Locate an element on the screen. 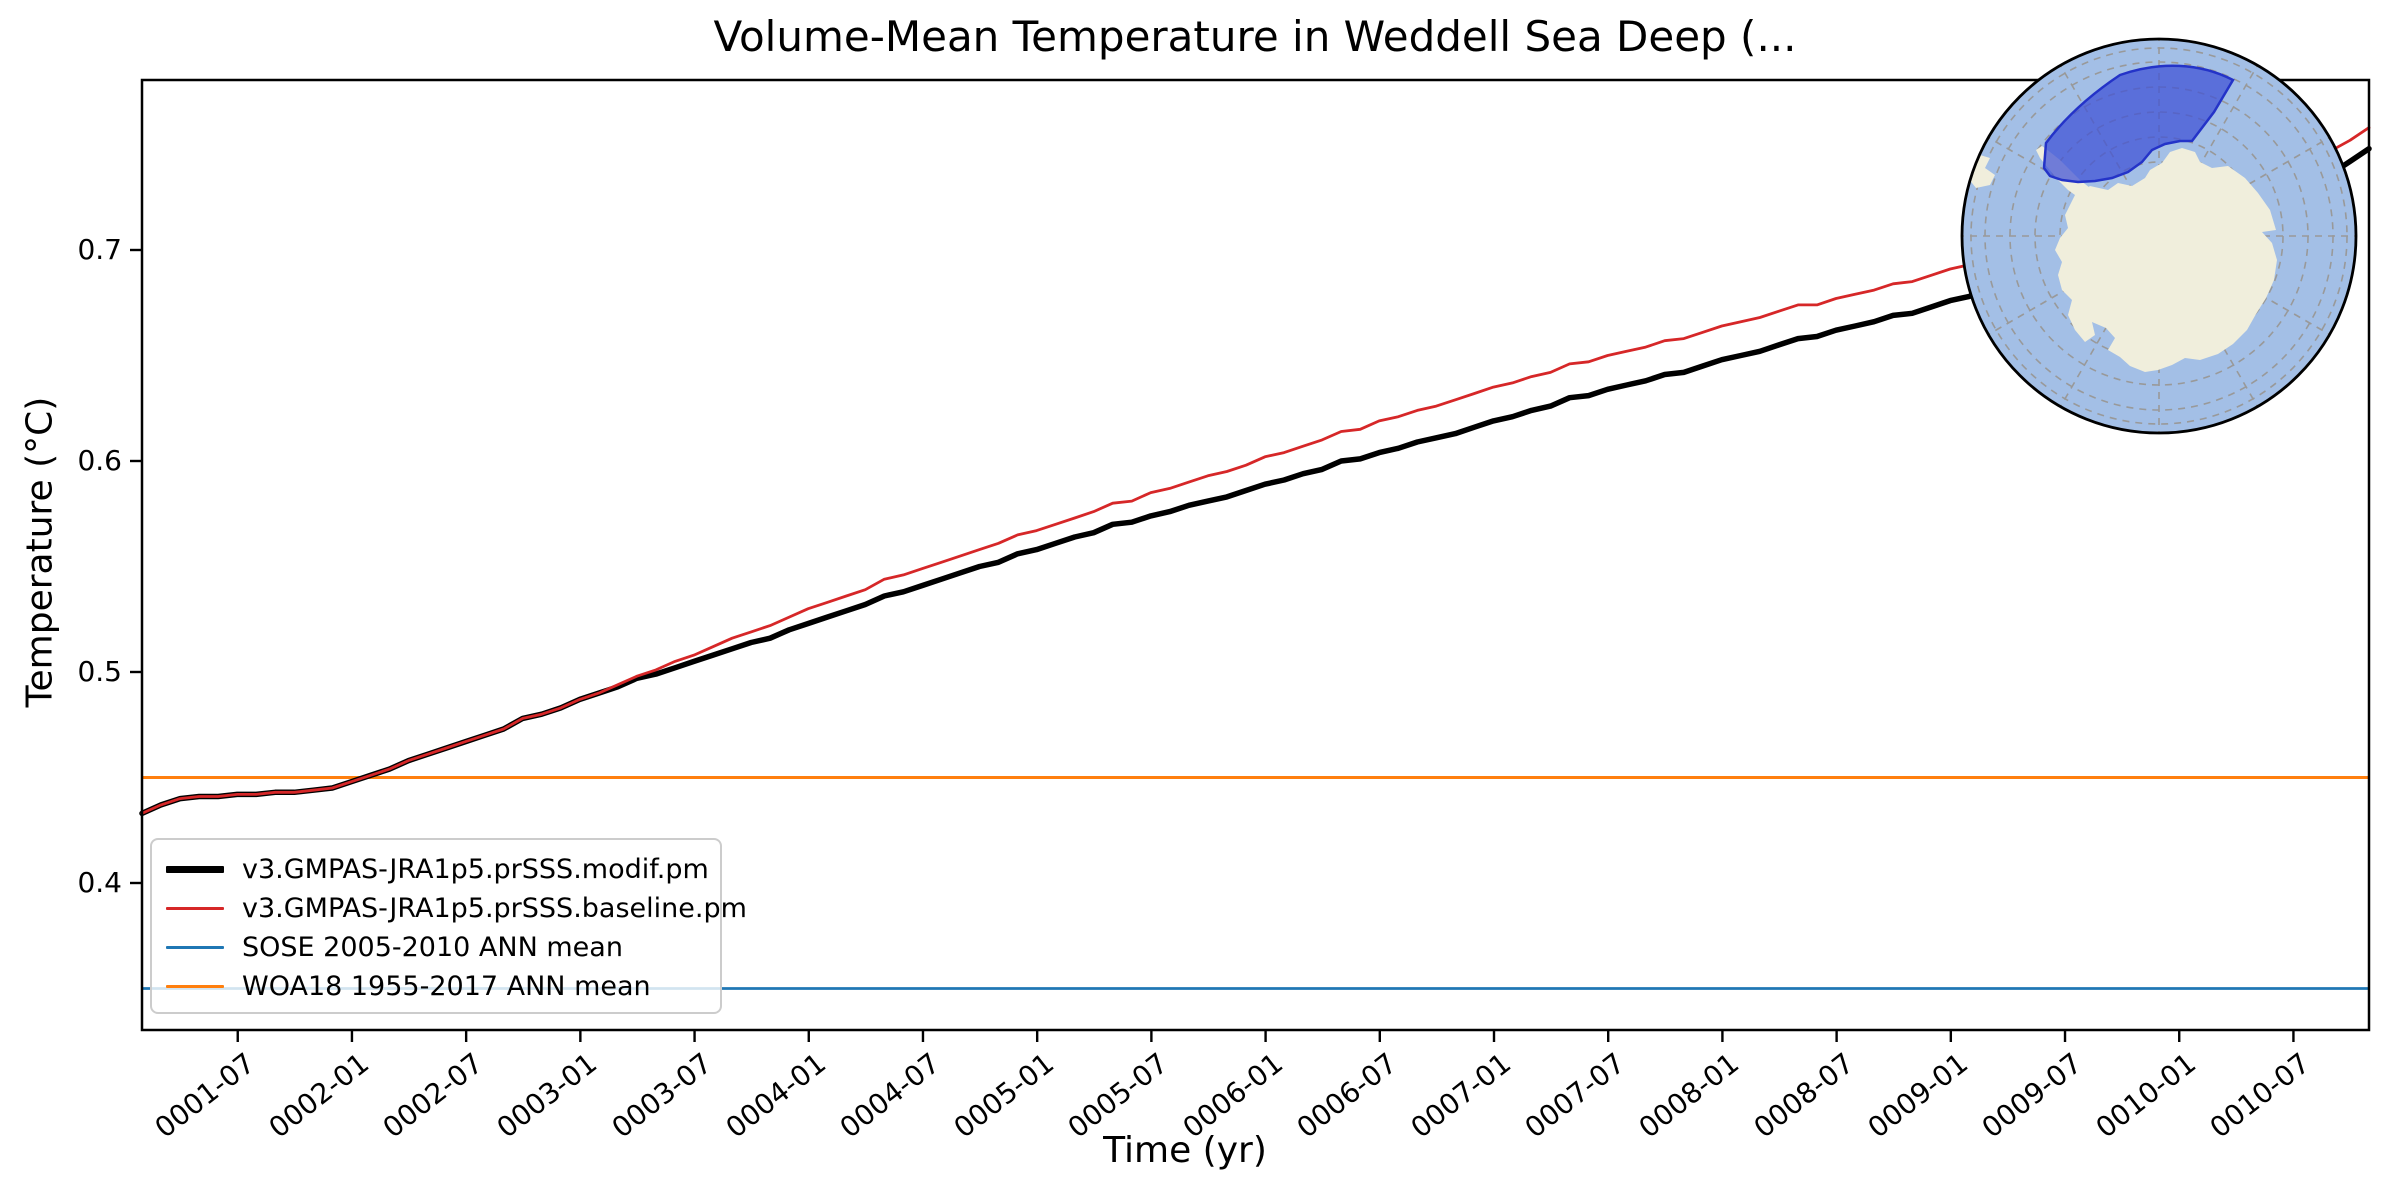  legend-label: v3.GMPAS-JRA1p5.prSSS.baseline.pm is located at coordinates (494, 908).